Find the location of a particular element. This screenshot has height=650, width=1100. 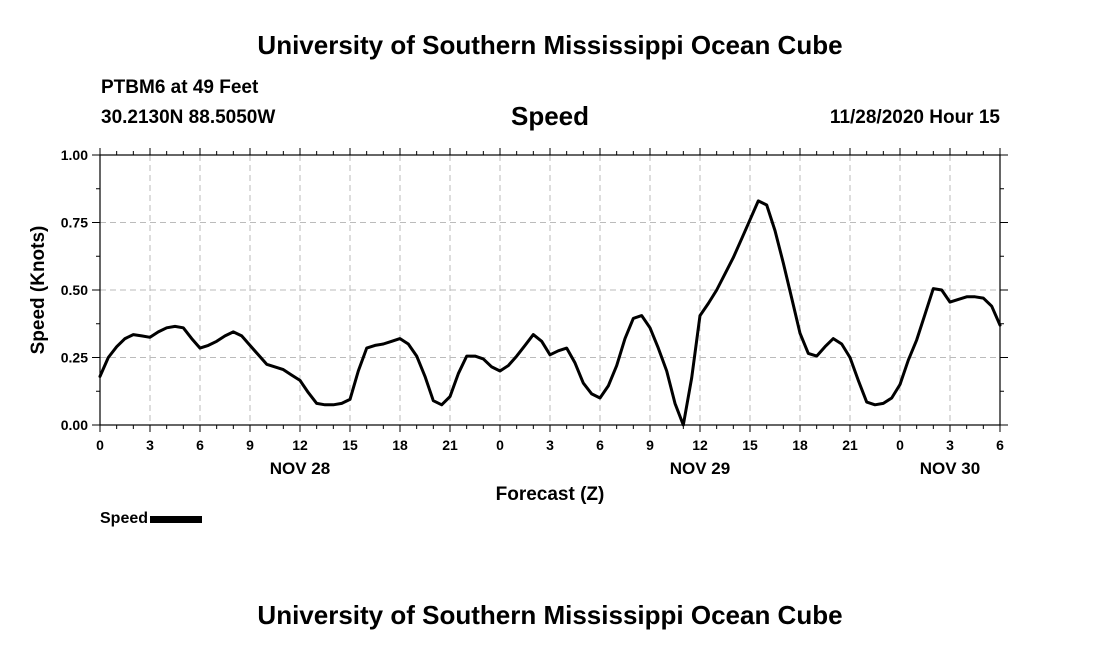

y-tick-label: 0.25 is located at coordinates (74, 358).